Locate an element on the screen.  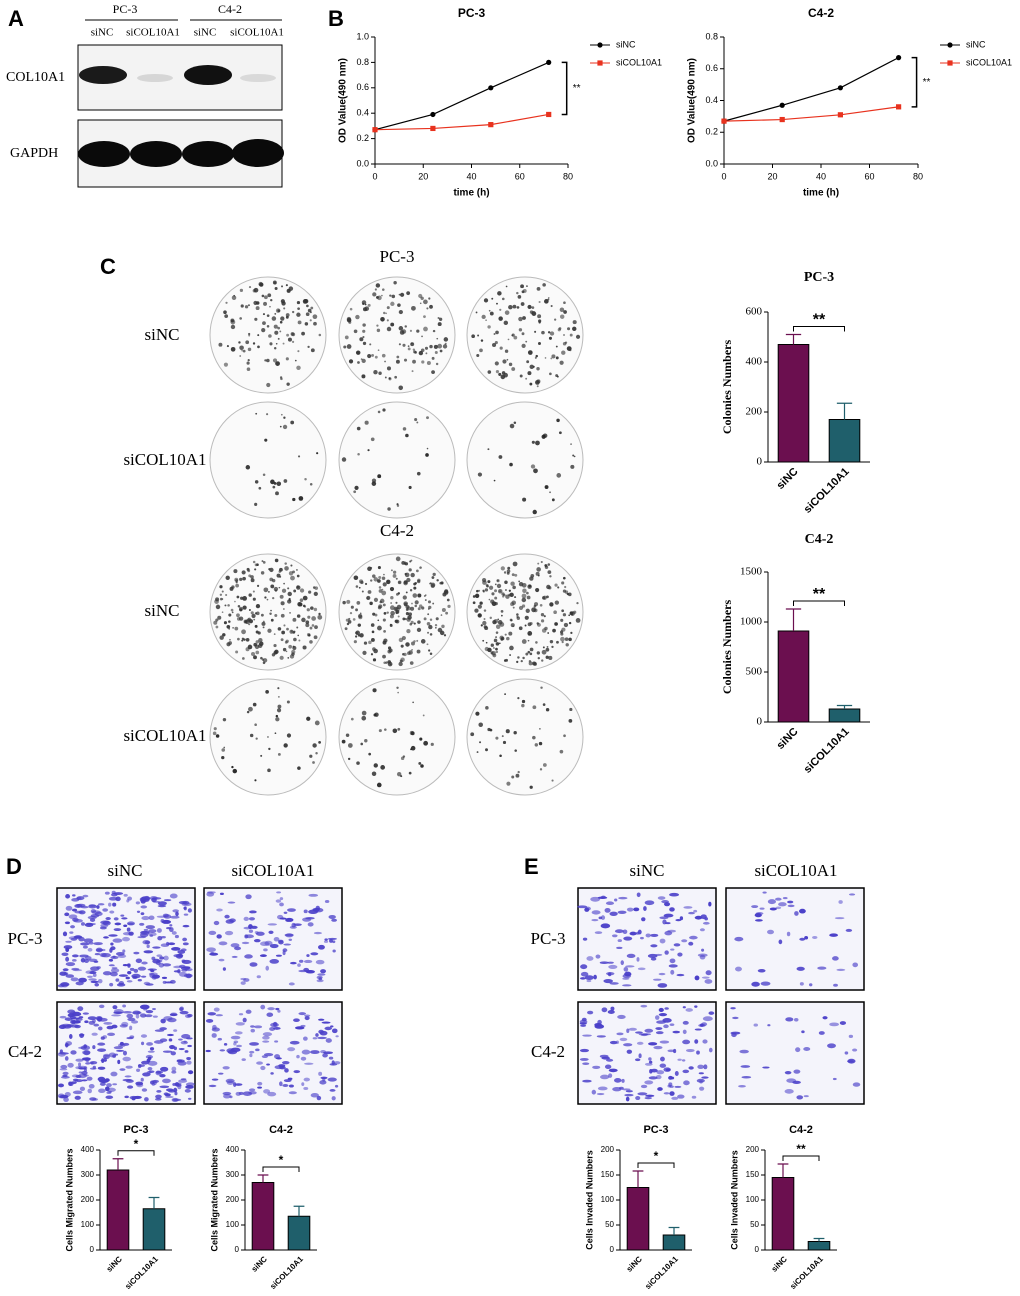
y-tick-label: 300 is located at coordinates (88, 1174).